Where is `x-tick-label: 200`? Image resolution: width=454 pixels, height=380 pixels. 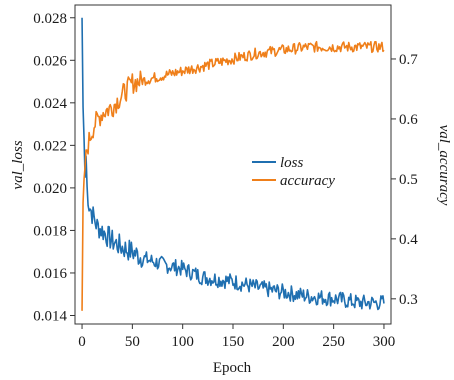 x-tick-label: 200 is located at coordinates (283, 342).